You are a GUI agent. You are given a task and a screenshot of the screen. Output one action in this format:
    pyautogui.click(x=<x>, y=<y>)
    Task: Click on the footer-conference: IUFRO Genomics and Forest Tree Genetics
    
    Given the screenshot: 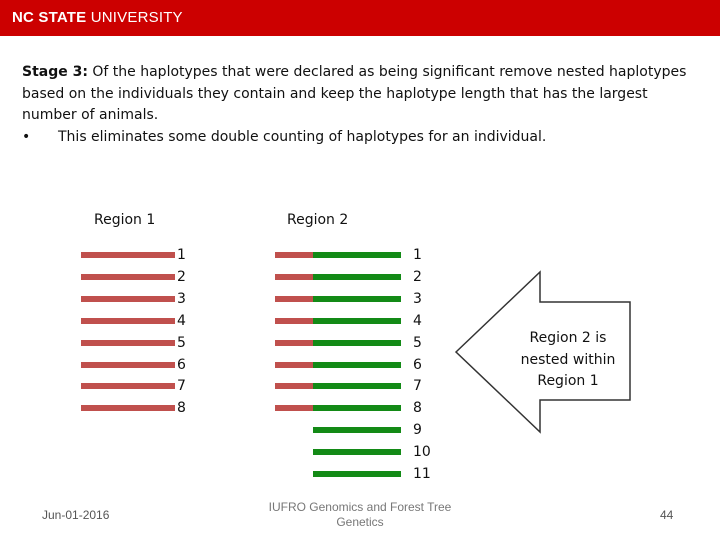 What is the action you would take?
    pyautogui.click(x=360, y=514)
    